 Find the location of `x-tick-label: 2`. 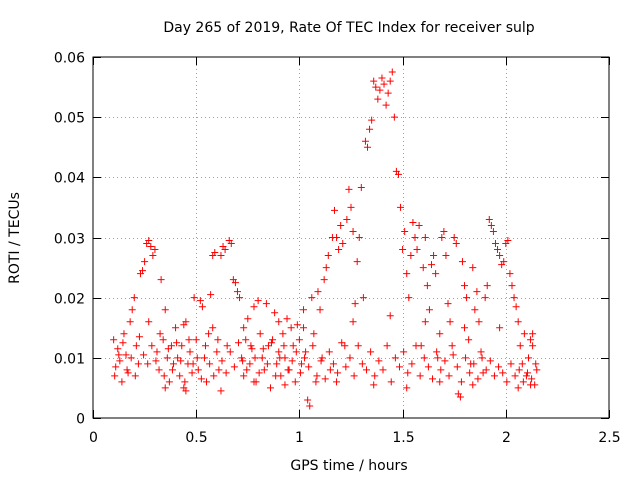

x-tick-label: 2 is located at coordinates (506, 438).